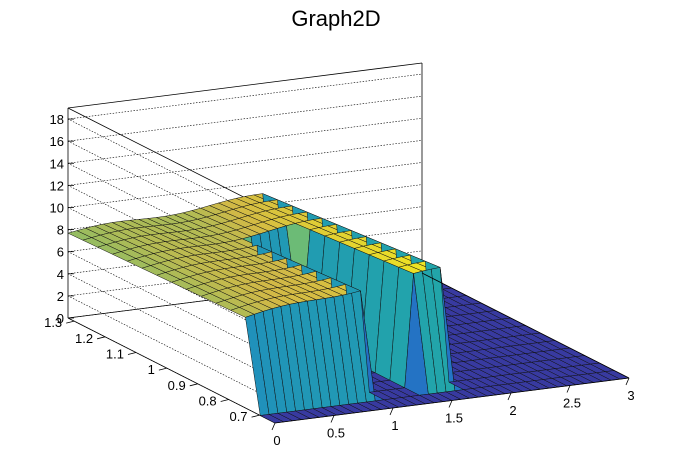 The image size is (696, 472). Describe the element at coordinates (525, 325) in the screenshot. I see `y-axis-line` at that location.